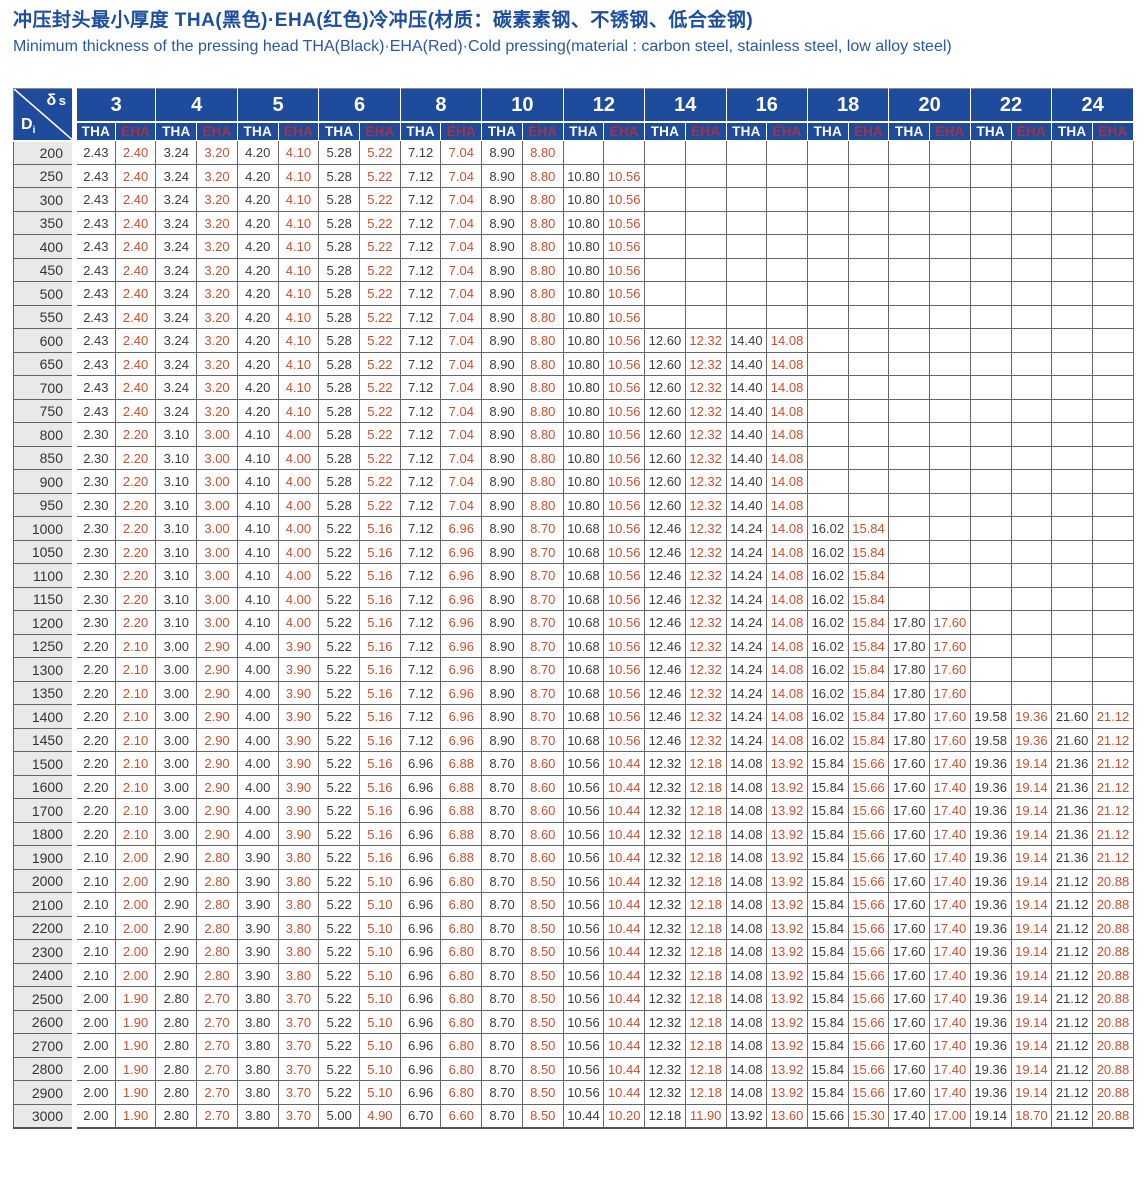 The width and height of the screenshot is (1147, 1200). Describe the element at coordinates (1072, 857) in the screenshot. I see `cell-tha: 21.36` at that location.